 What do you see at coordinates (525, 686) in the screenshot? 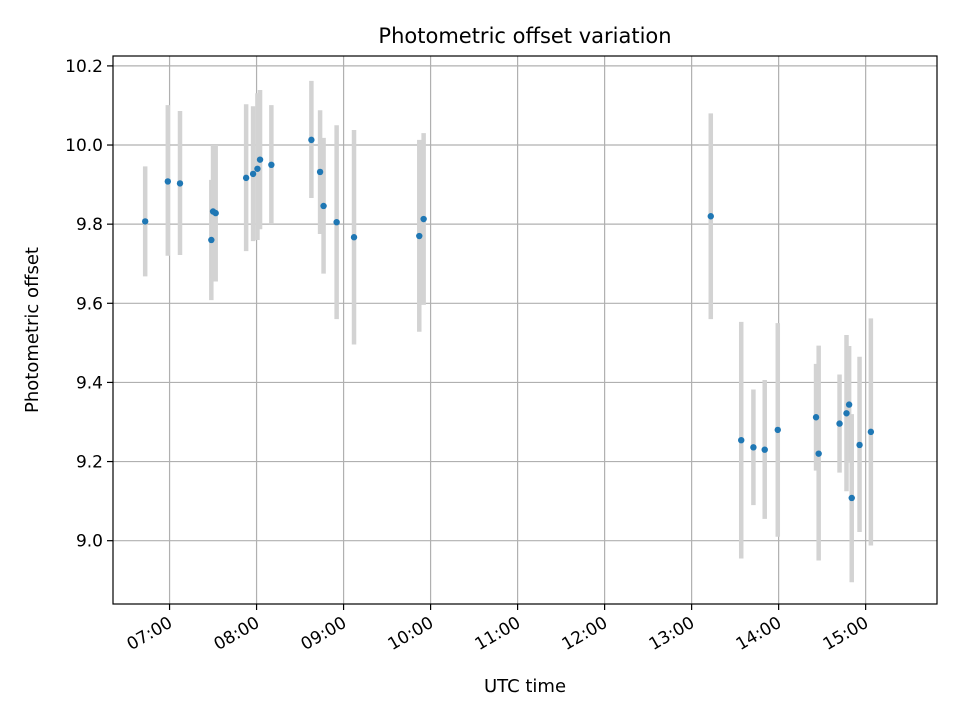
I see `x-axis-label: UTC time` at bounding box center [525, 686].